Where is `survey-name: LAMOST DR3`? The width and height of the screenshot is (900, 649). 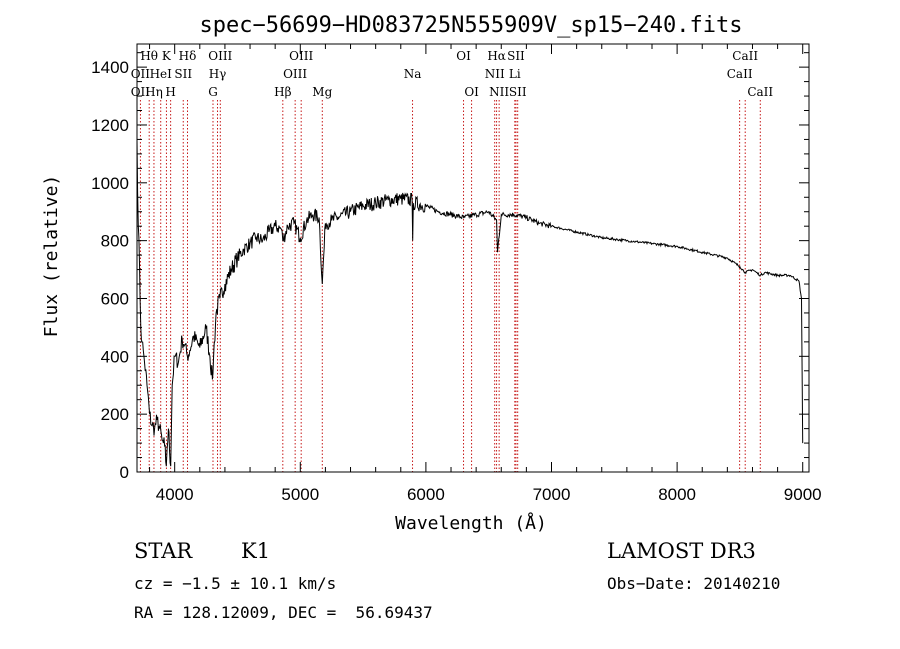 survey-name: LAMOST DR3 is located at coordinates (681, 551).